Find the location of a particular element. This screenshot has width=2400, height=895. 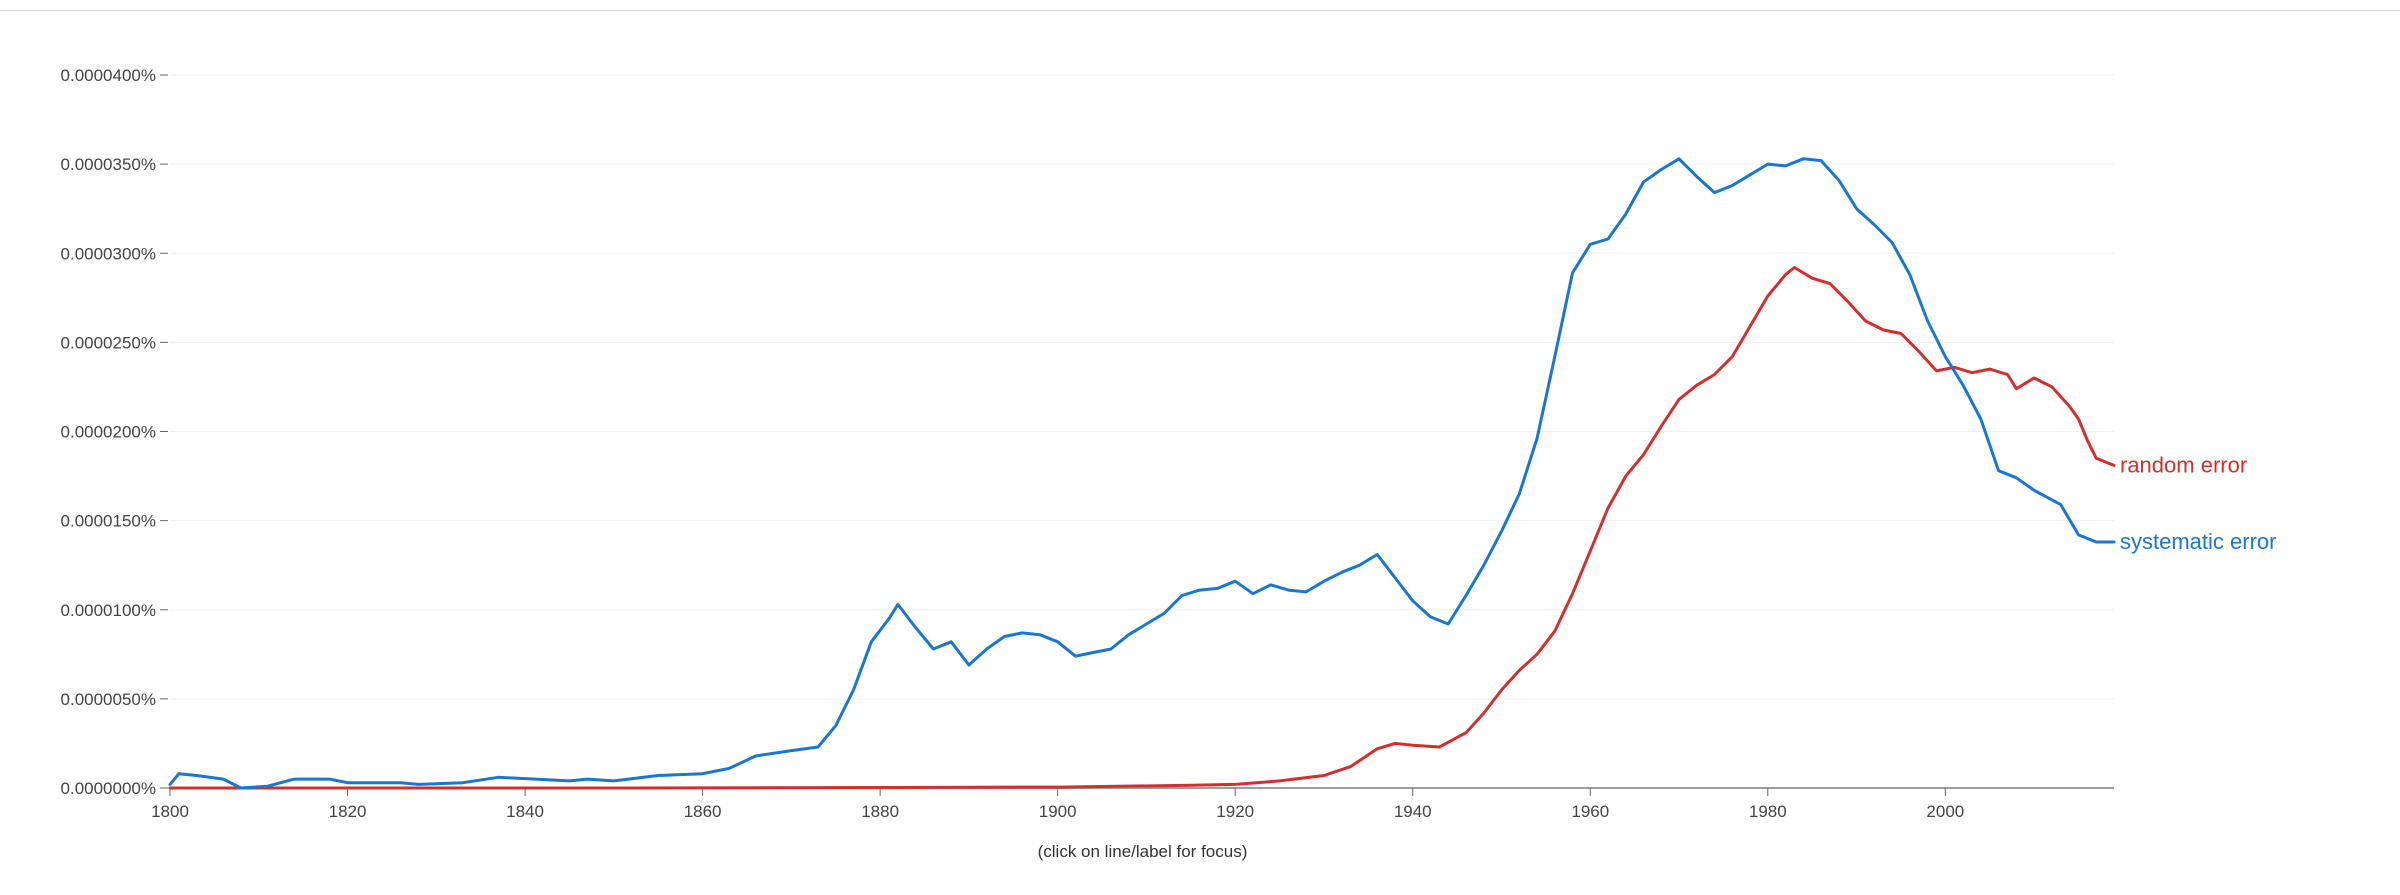

y-tick-label: 0.0000350% is located at coordinates (108, 164).